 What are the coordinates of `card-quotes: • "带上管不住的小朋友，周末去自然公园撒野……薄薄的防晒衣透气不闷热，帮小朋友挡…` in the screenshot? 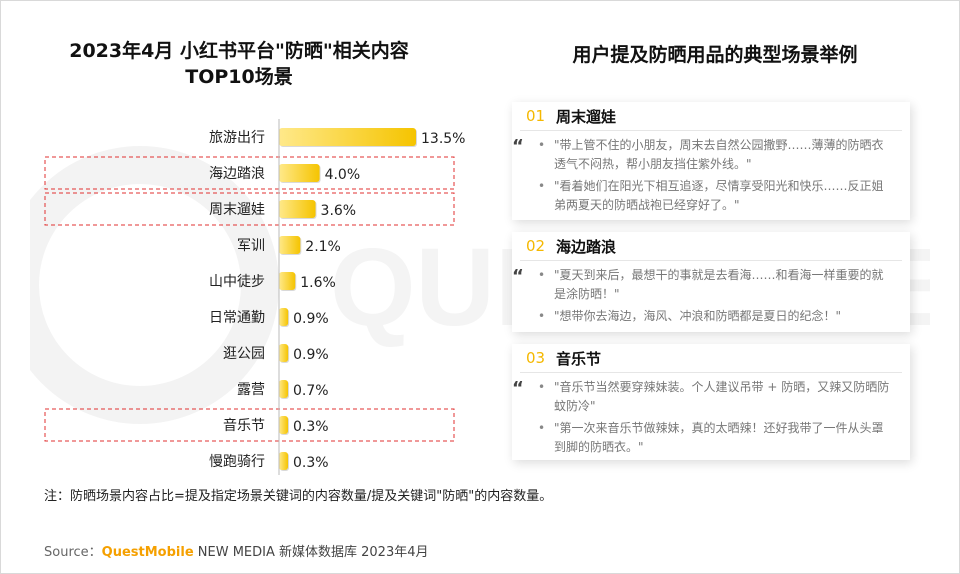 It's located at (711, 177).